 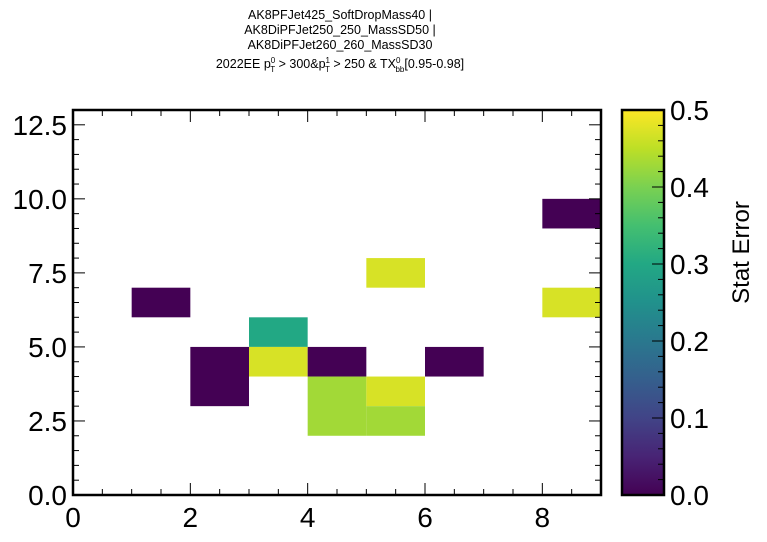 I want to click on y-tick-label: 5.0, so click(x=47, y=347).